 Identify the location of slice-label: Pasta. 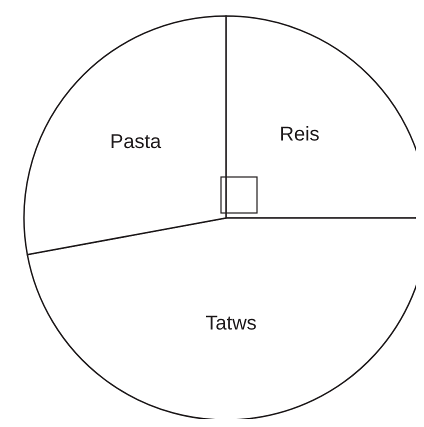
(136, 141).